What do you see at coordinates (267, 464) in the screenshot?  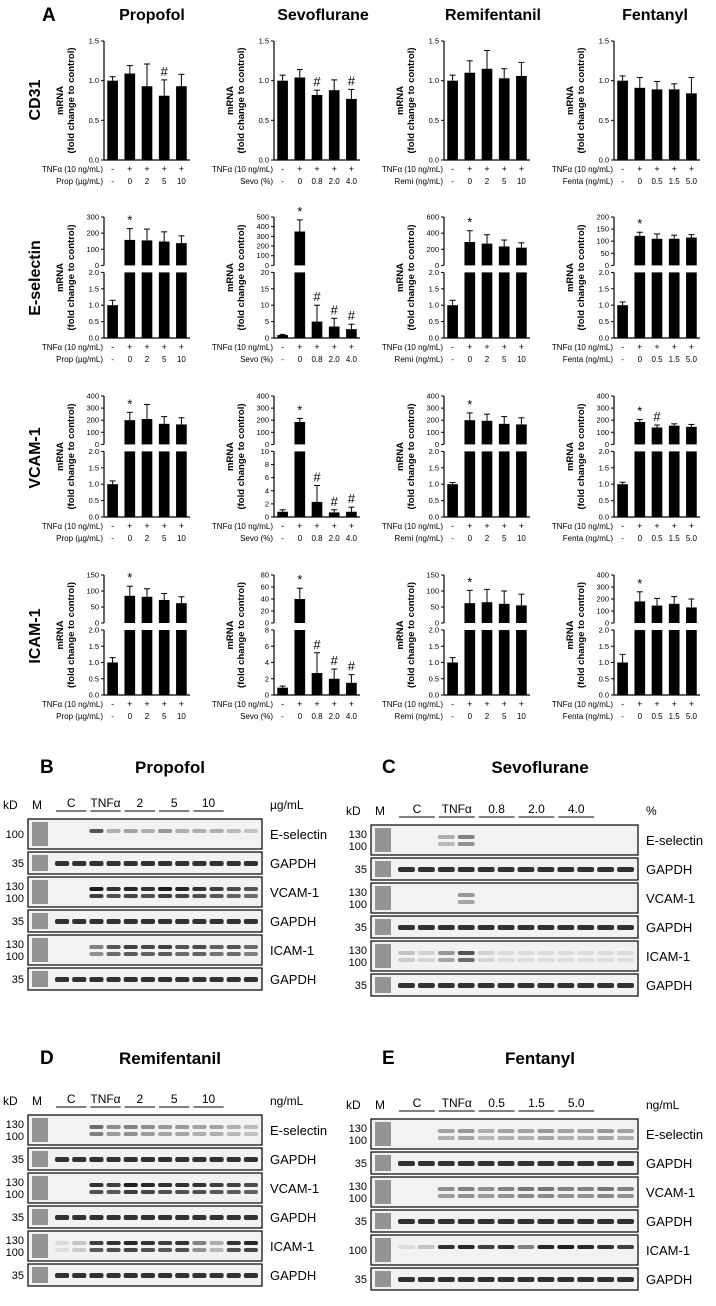 I see `y-tick-label: 8` at bounding box center [267, 464].